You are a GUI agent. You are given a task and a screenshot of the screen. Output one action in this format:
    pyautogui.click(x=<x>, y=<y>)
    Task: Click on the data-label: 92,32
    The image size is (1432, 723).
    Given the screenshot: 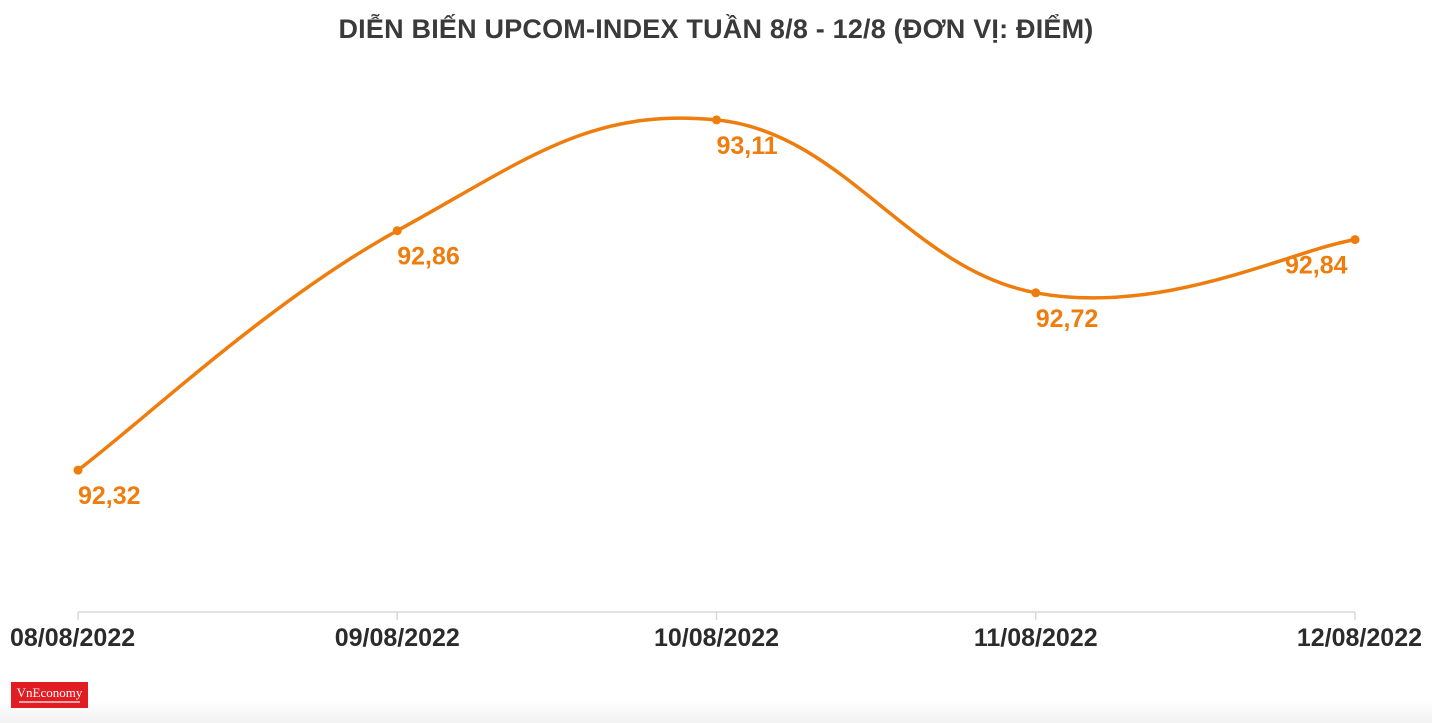 What is the action you would take?
    pyautogui.click(x=109, y=496)
    